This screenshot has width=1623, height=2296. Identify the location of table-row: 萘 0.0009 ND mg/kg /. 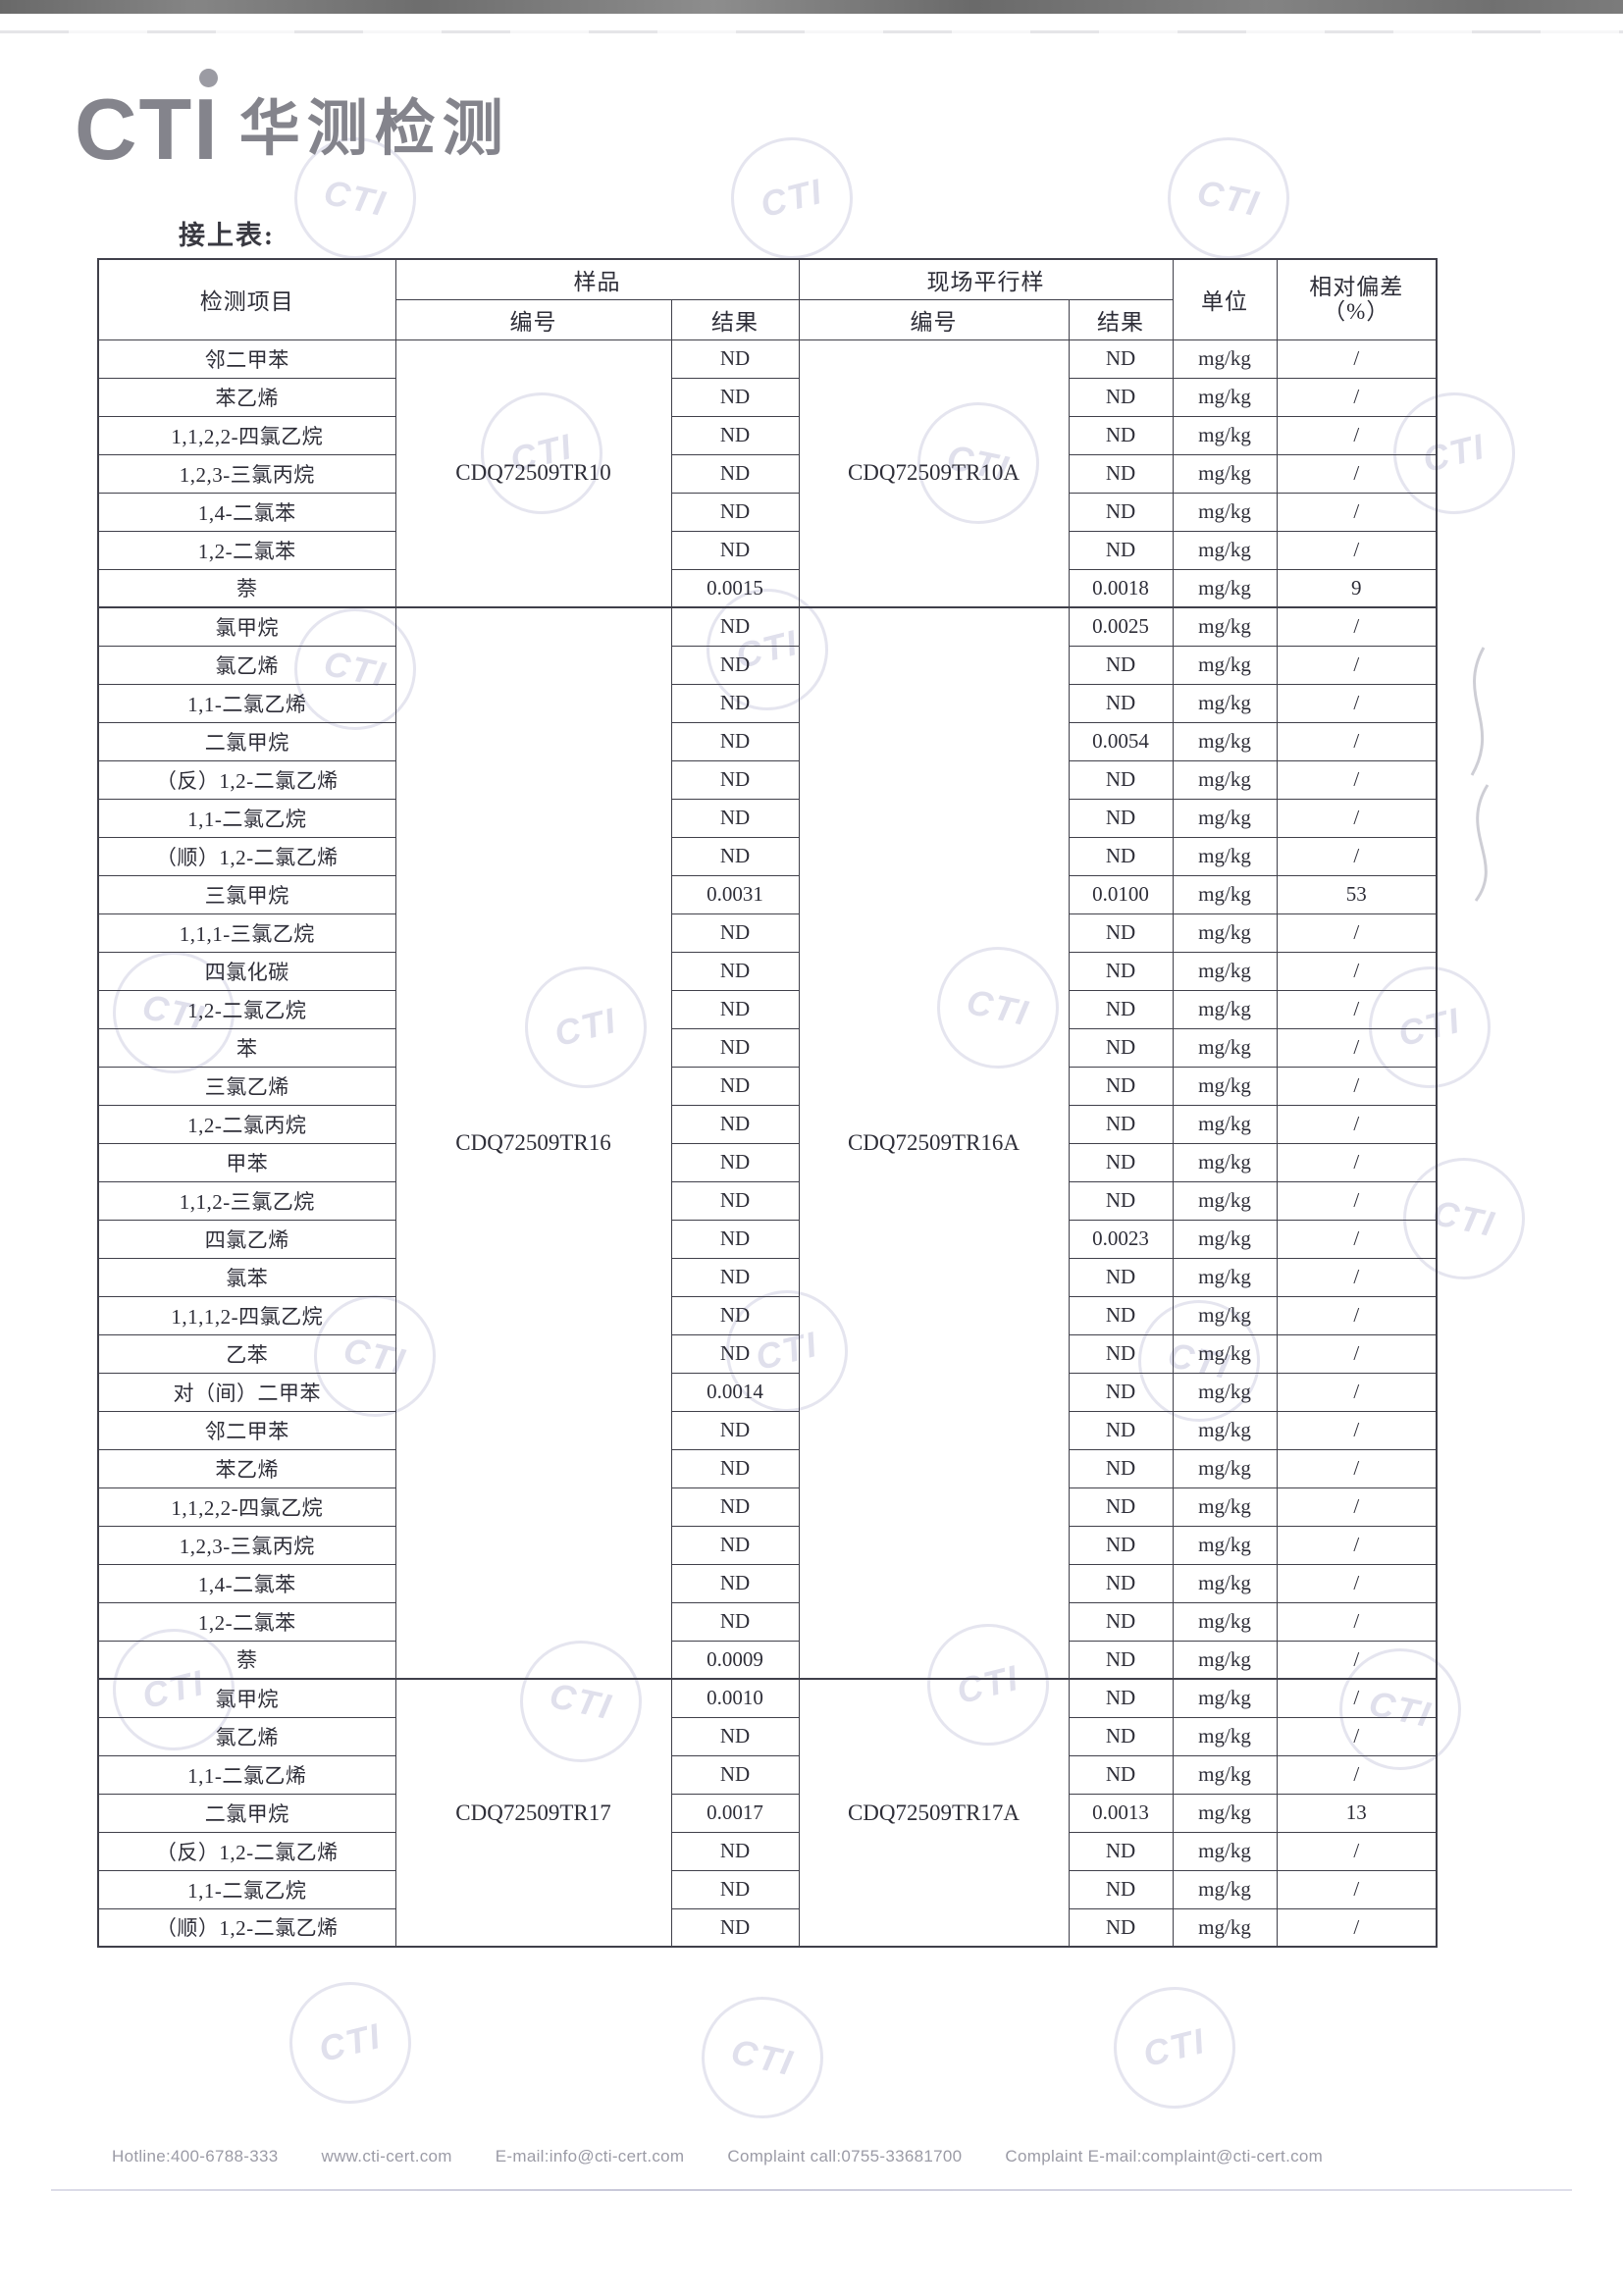
(767, 1660).